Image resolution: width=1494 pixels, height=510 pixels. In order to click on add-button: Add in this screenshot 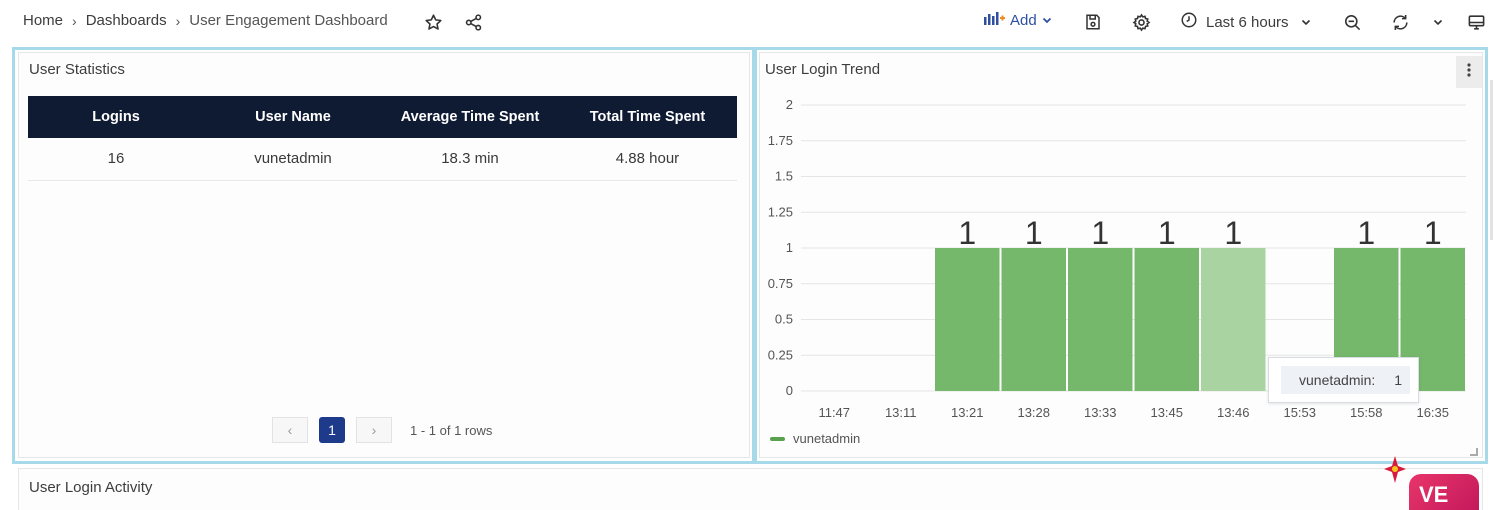, I will do `click(1017, 20)`.